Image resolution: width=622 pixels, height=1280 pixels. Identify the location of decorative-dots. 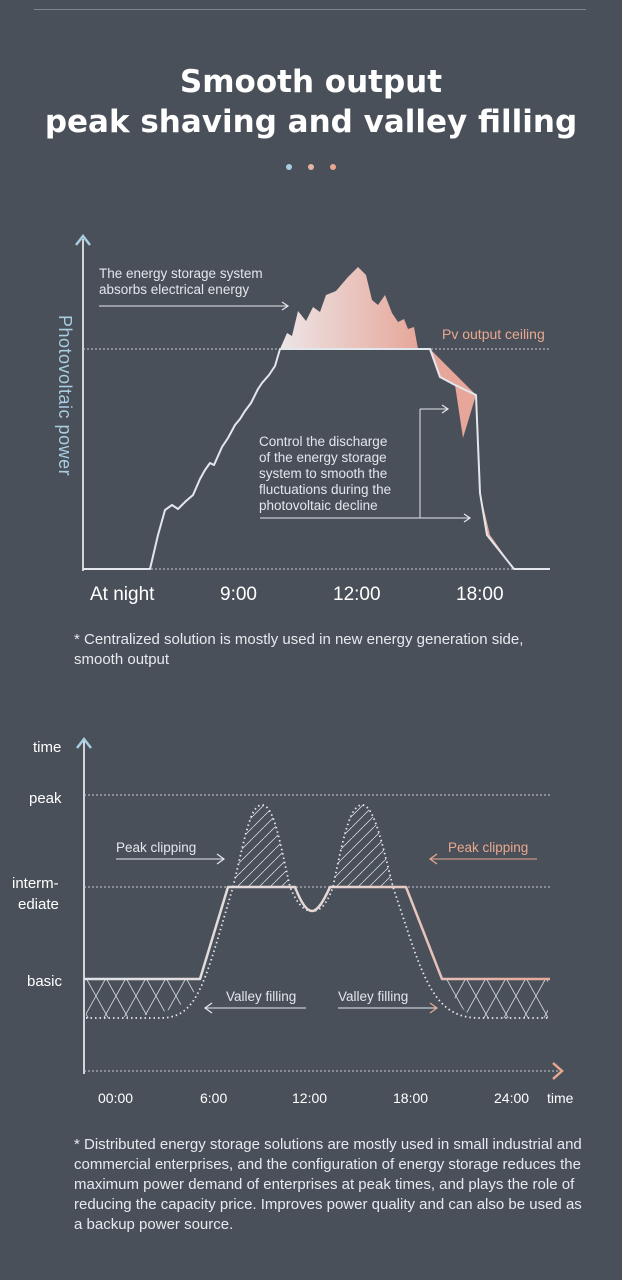
(311, 166).